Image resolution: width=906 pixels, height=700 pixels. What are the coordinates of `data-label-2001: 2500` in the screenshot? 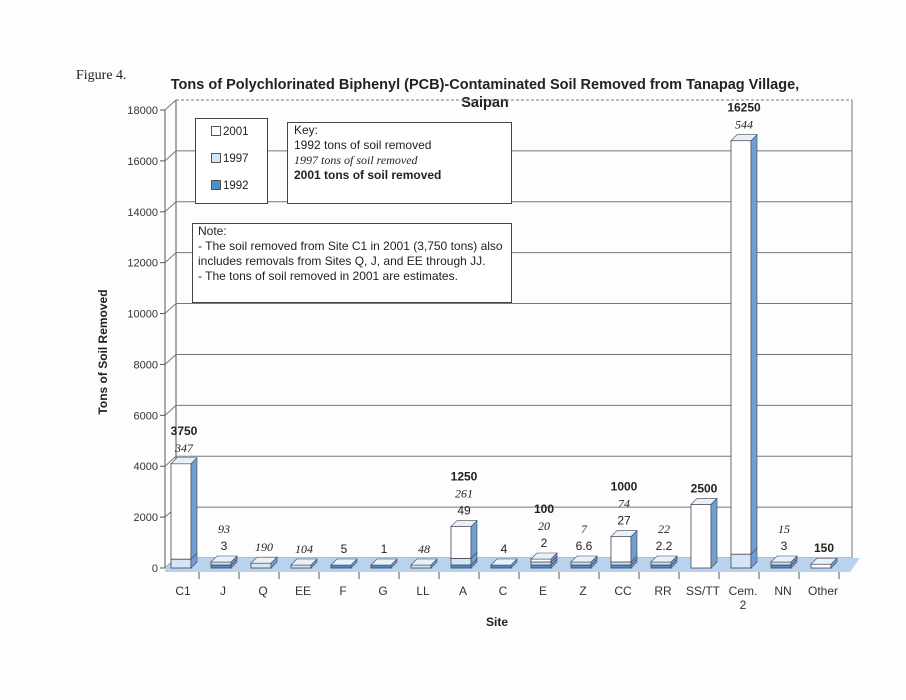 It's located at (704, 488).